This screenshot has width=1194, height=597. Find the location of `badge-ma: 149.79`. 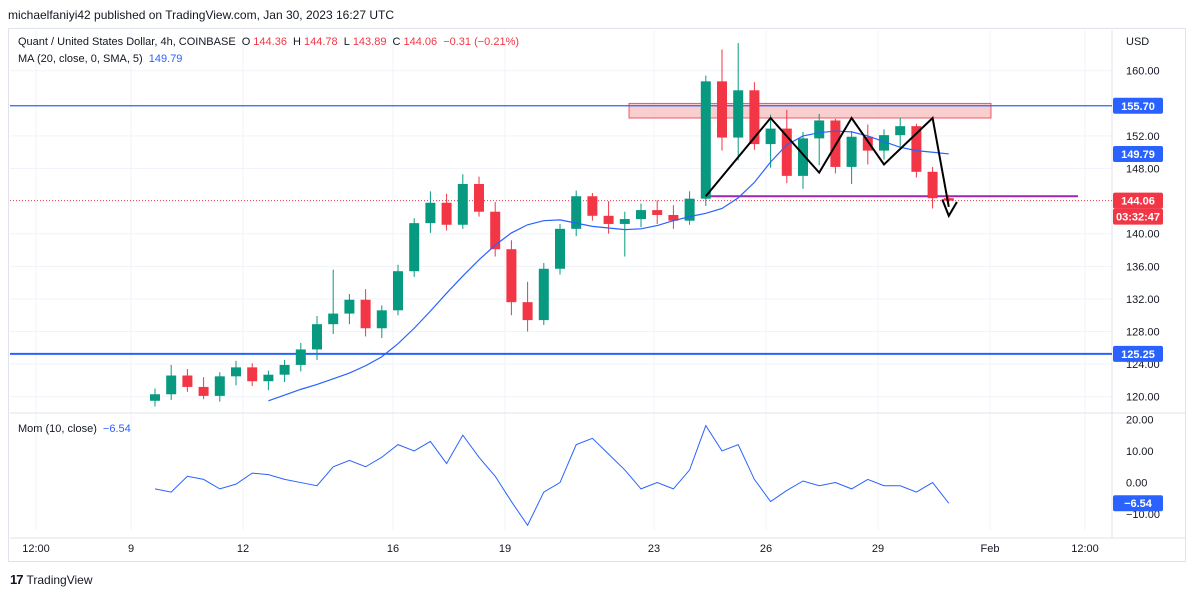

badge-ma: 149.79 is located at coordinates (1138, 155).